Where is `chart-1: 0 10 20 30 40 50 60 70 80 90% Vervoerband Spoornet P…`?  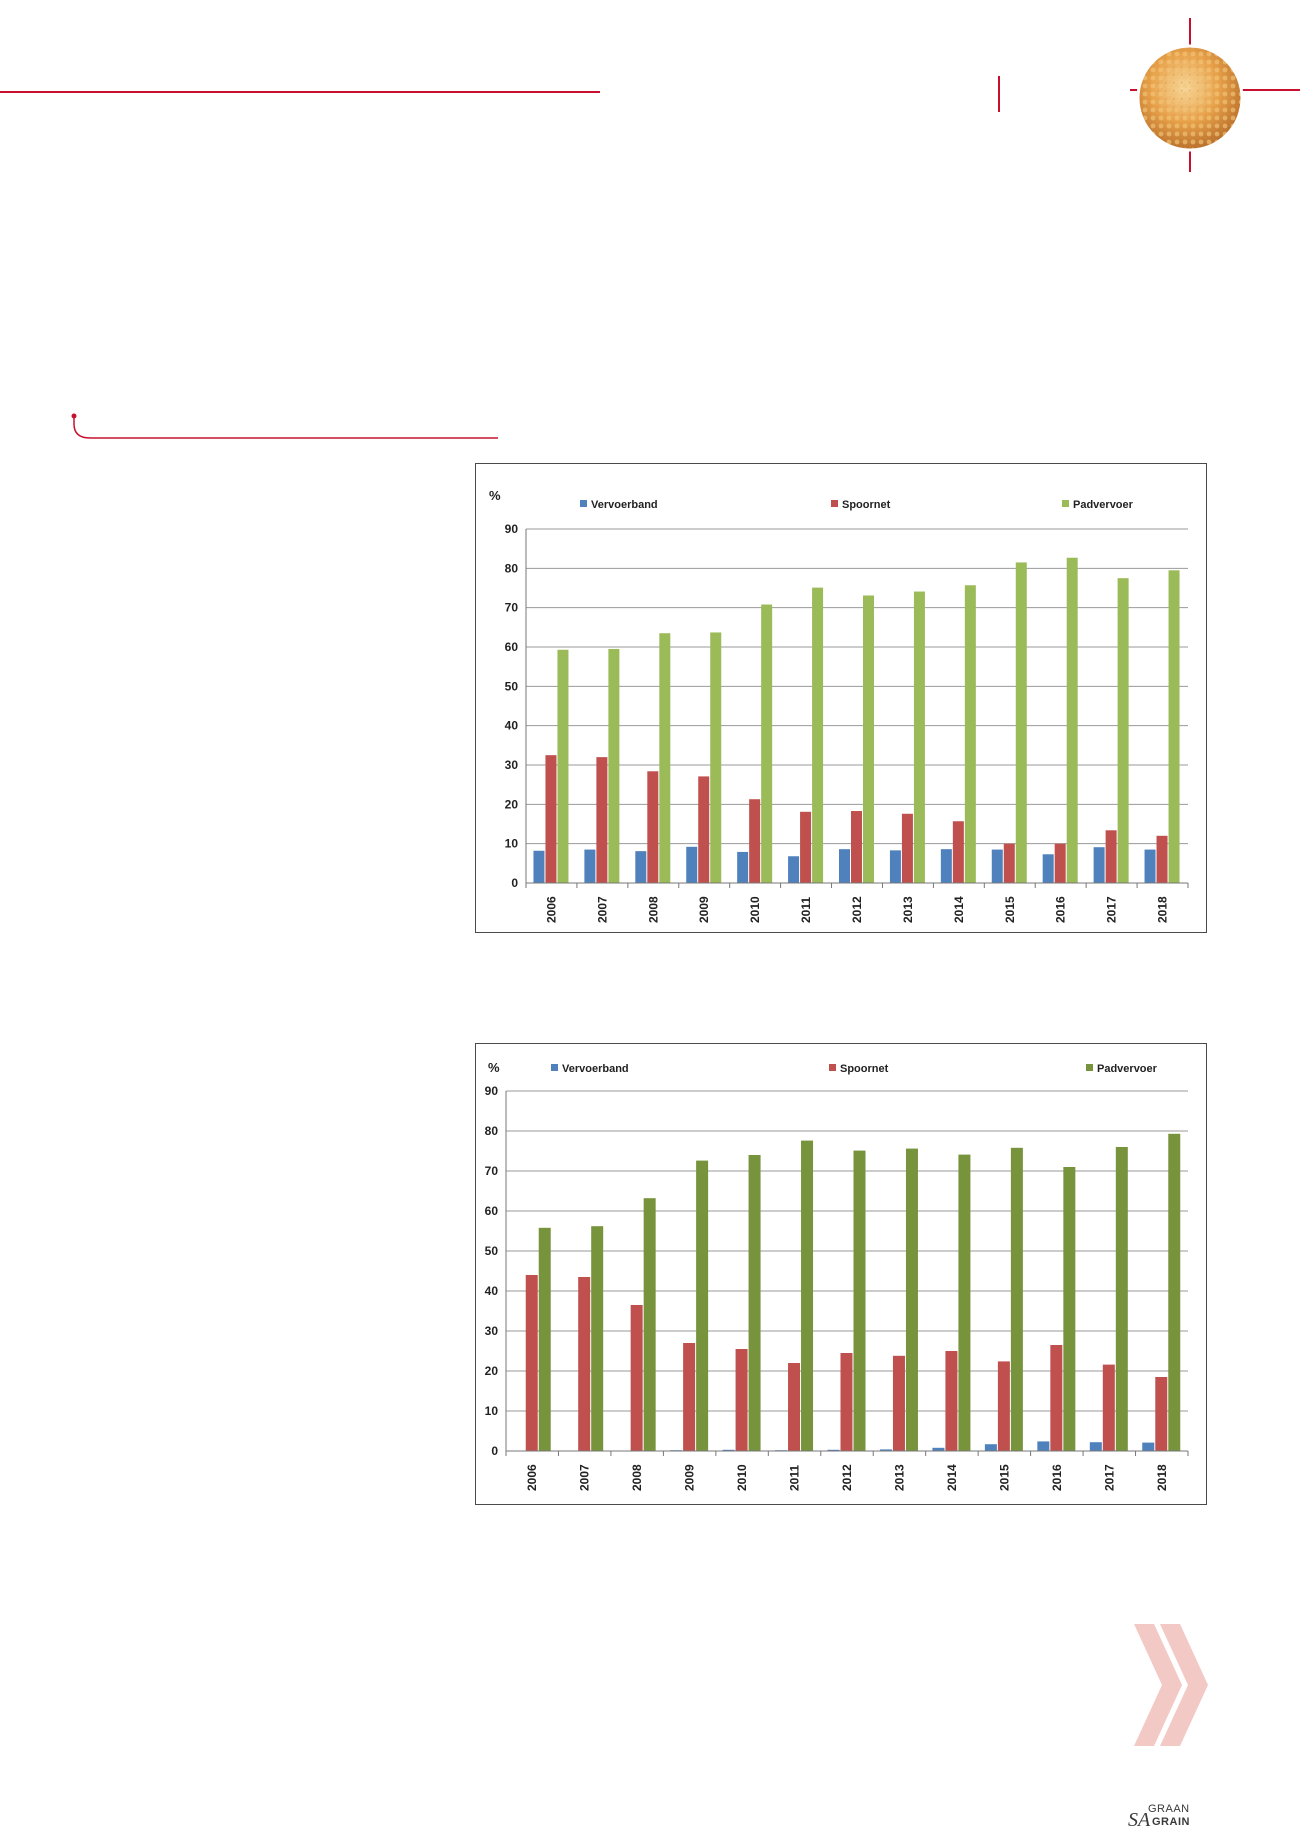
chart-1: 0 10 20 30 40 50 60 70 80 90% Vervoerband Spoornet P… is located at coordinates (839, 705).